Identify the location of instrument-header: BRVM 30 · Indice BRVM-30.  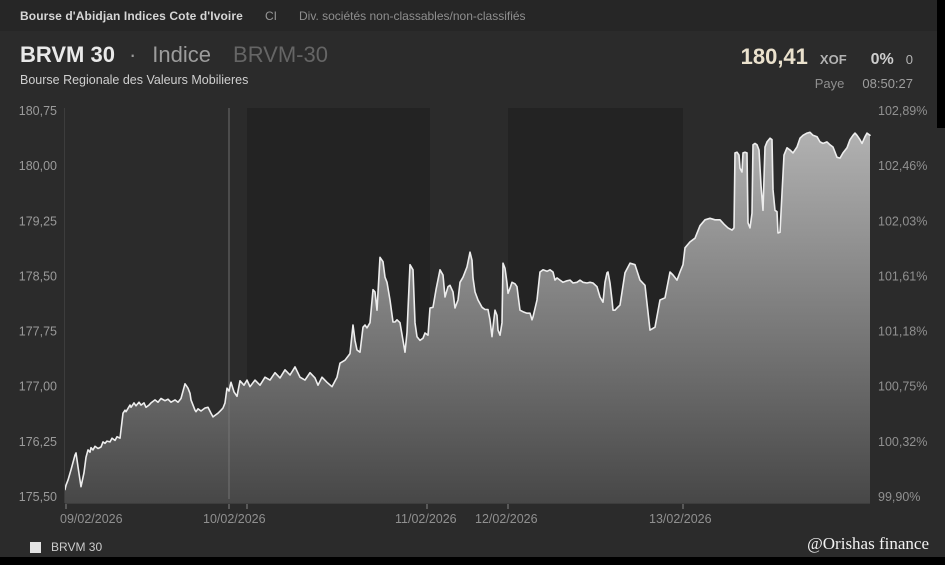
(174, 55).